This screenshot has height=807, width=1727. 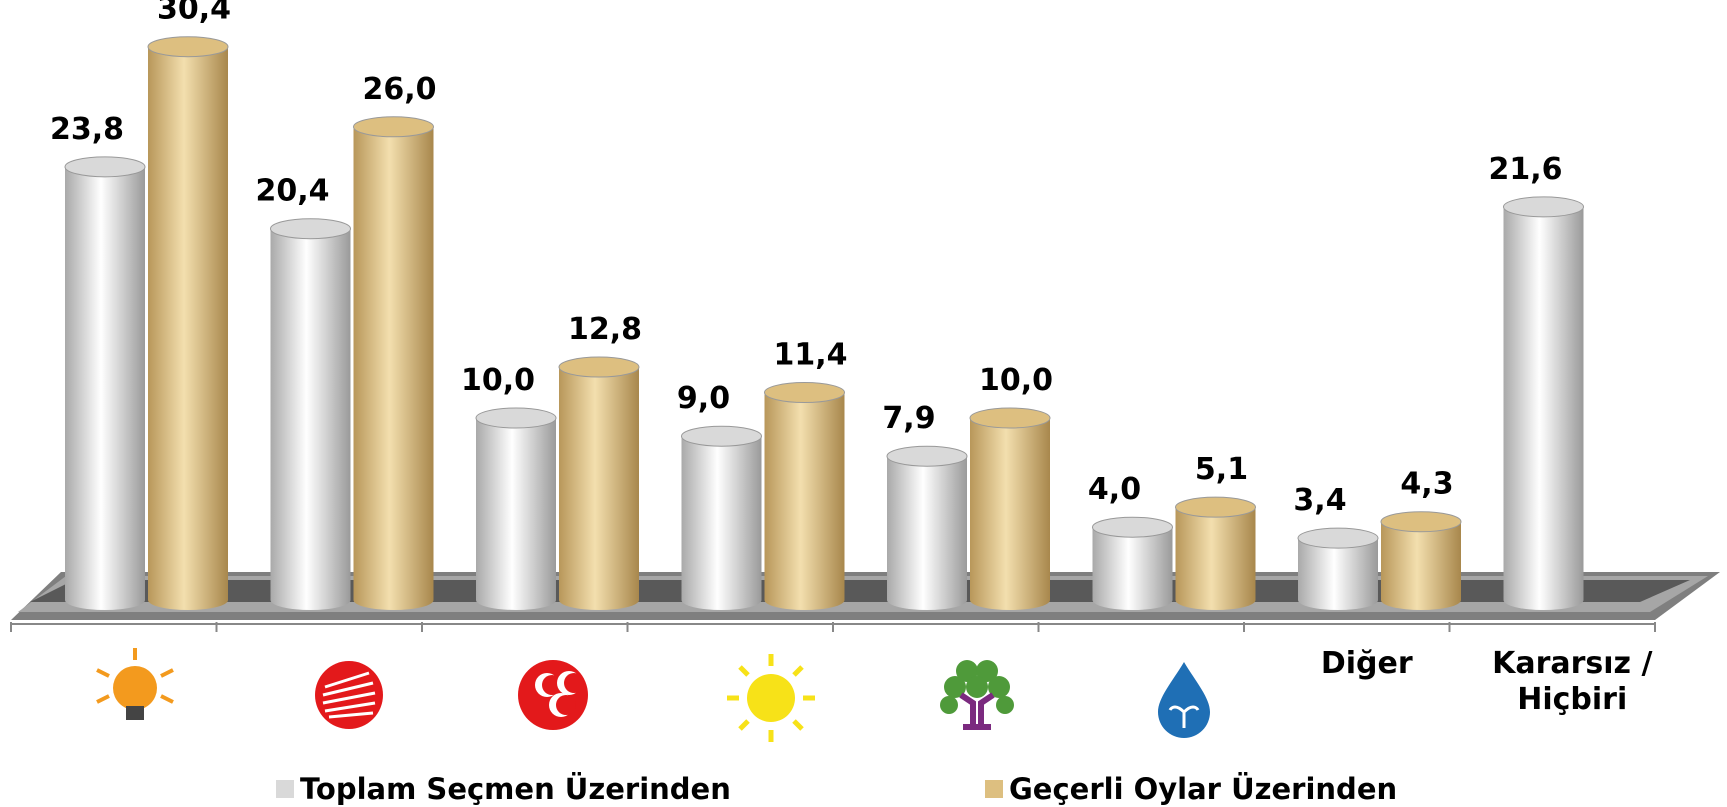 I want to click on value-label: 23,8, so click(x=87, y=129).